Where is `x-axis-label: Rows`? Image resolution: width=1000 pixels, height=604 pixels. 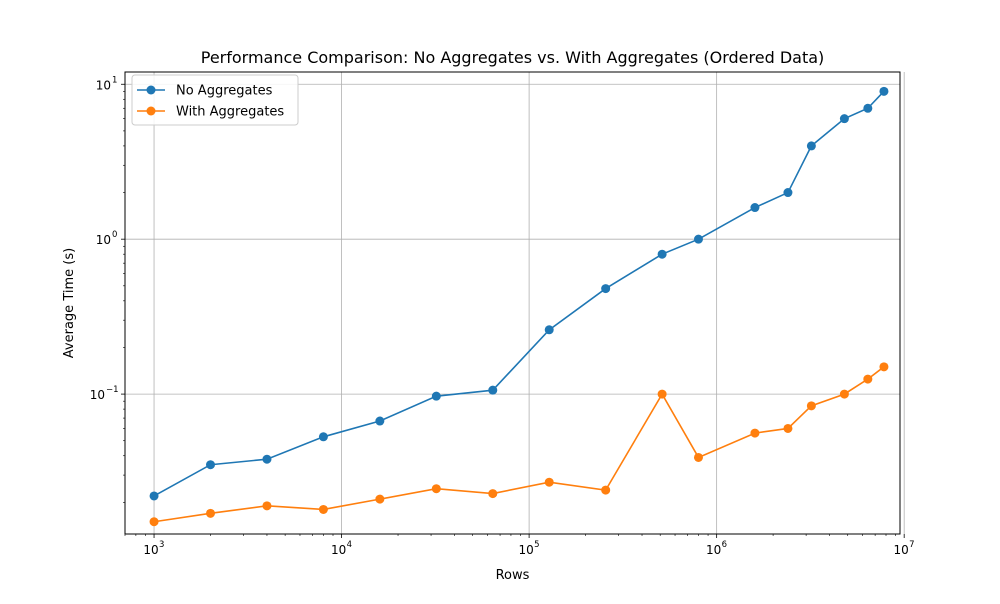
x-axis-label: Rows is located at coordinates (513, 575).